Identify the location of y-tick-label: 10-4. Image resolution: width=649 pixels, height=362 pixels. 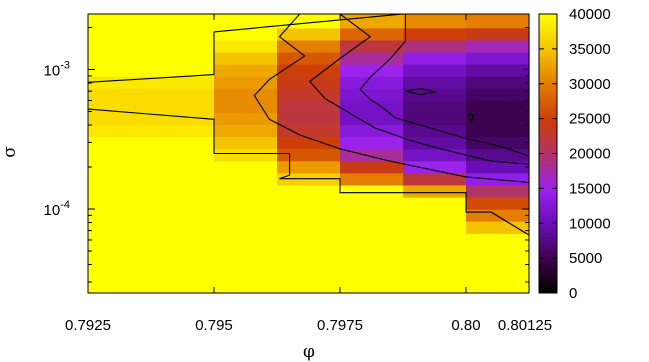
(57, 209).